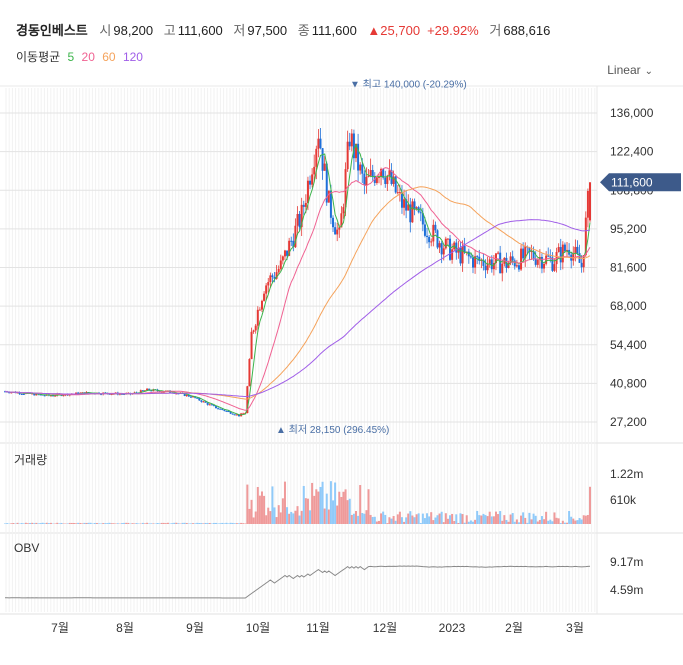 The image size is (683, 665). What do you see at coordinates (632, 182) in the screenshot?
I see `current-price-label: 111,600` at bounding box center [632, 182].